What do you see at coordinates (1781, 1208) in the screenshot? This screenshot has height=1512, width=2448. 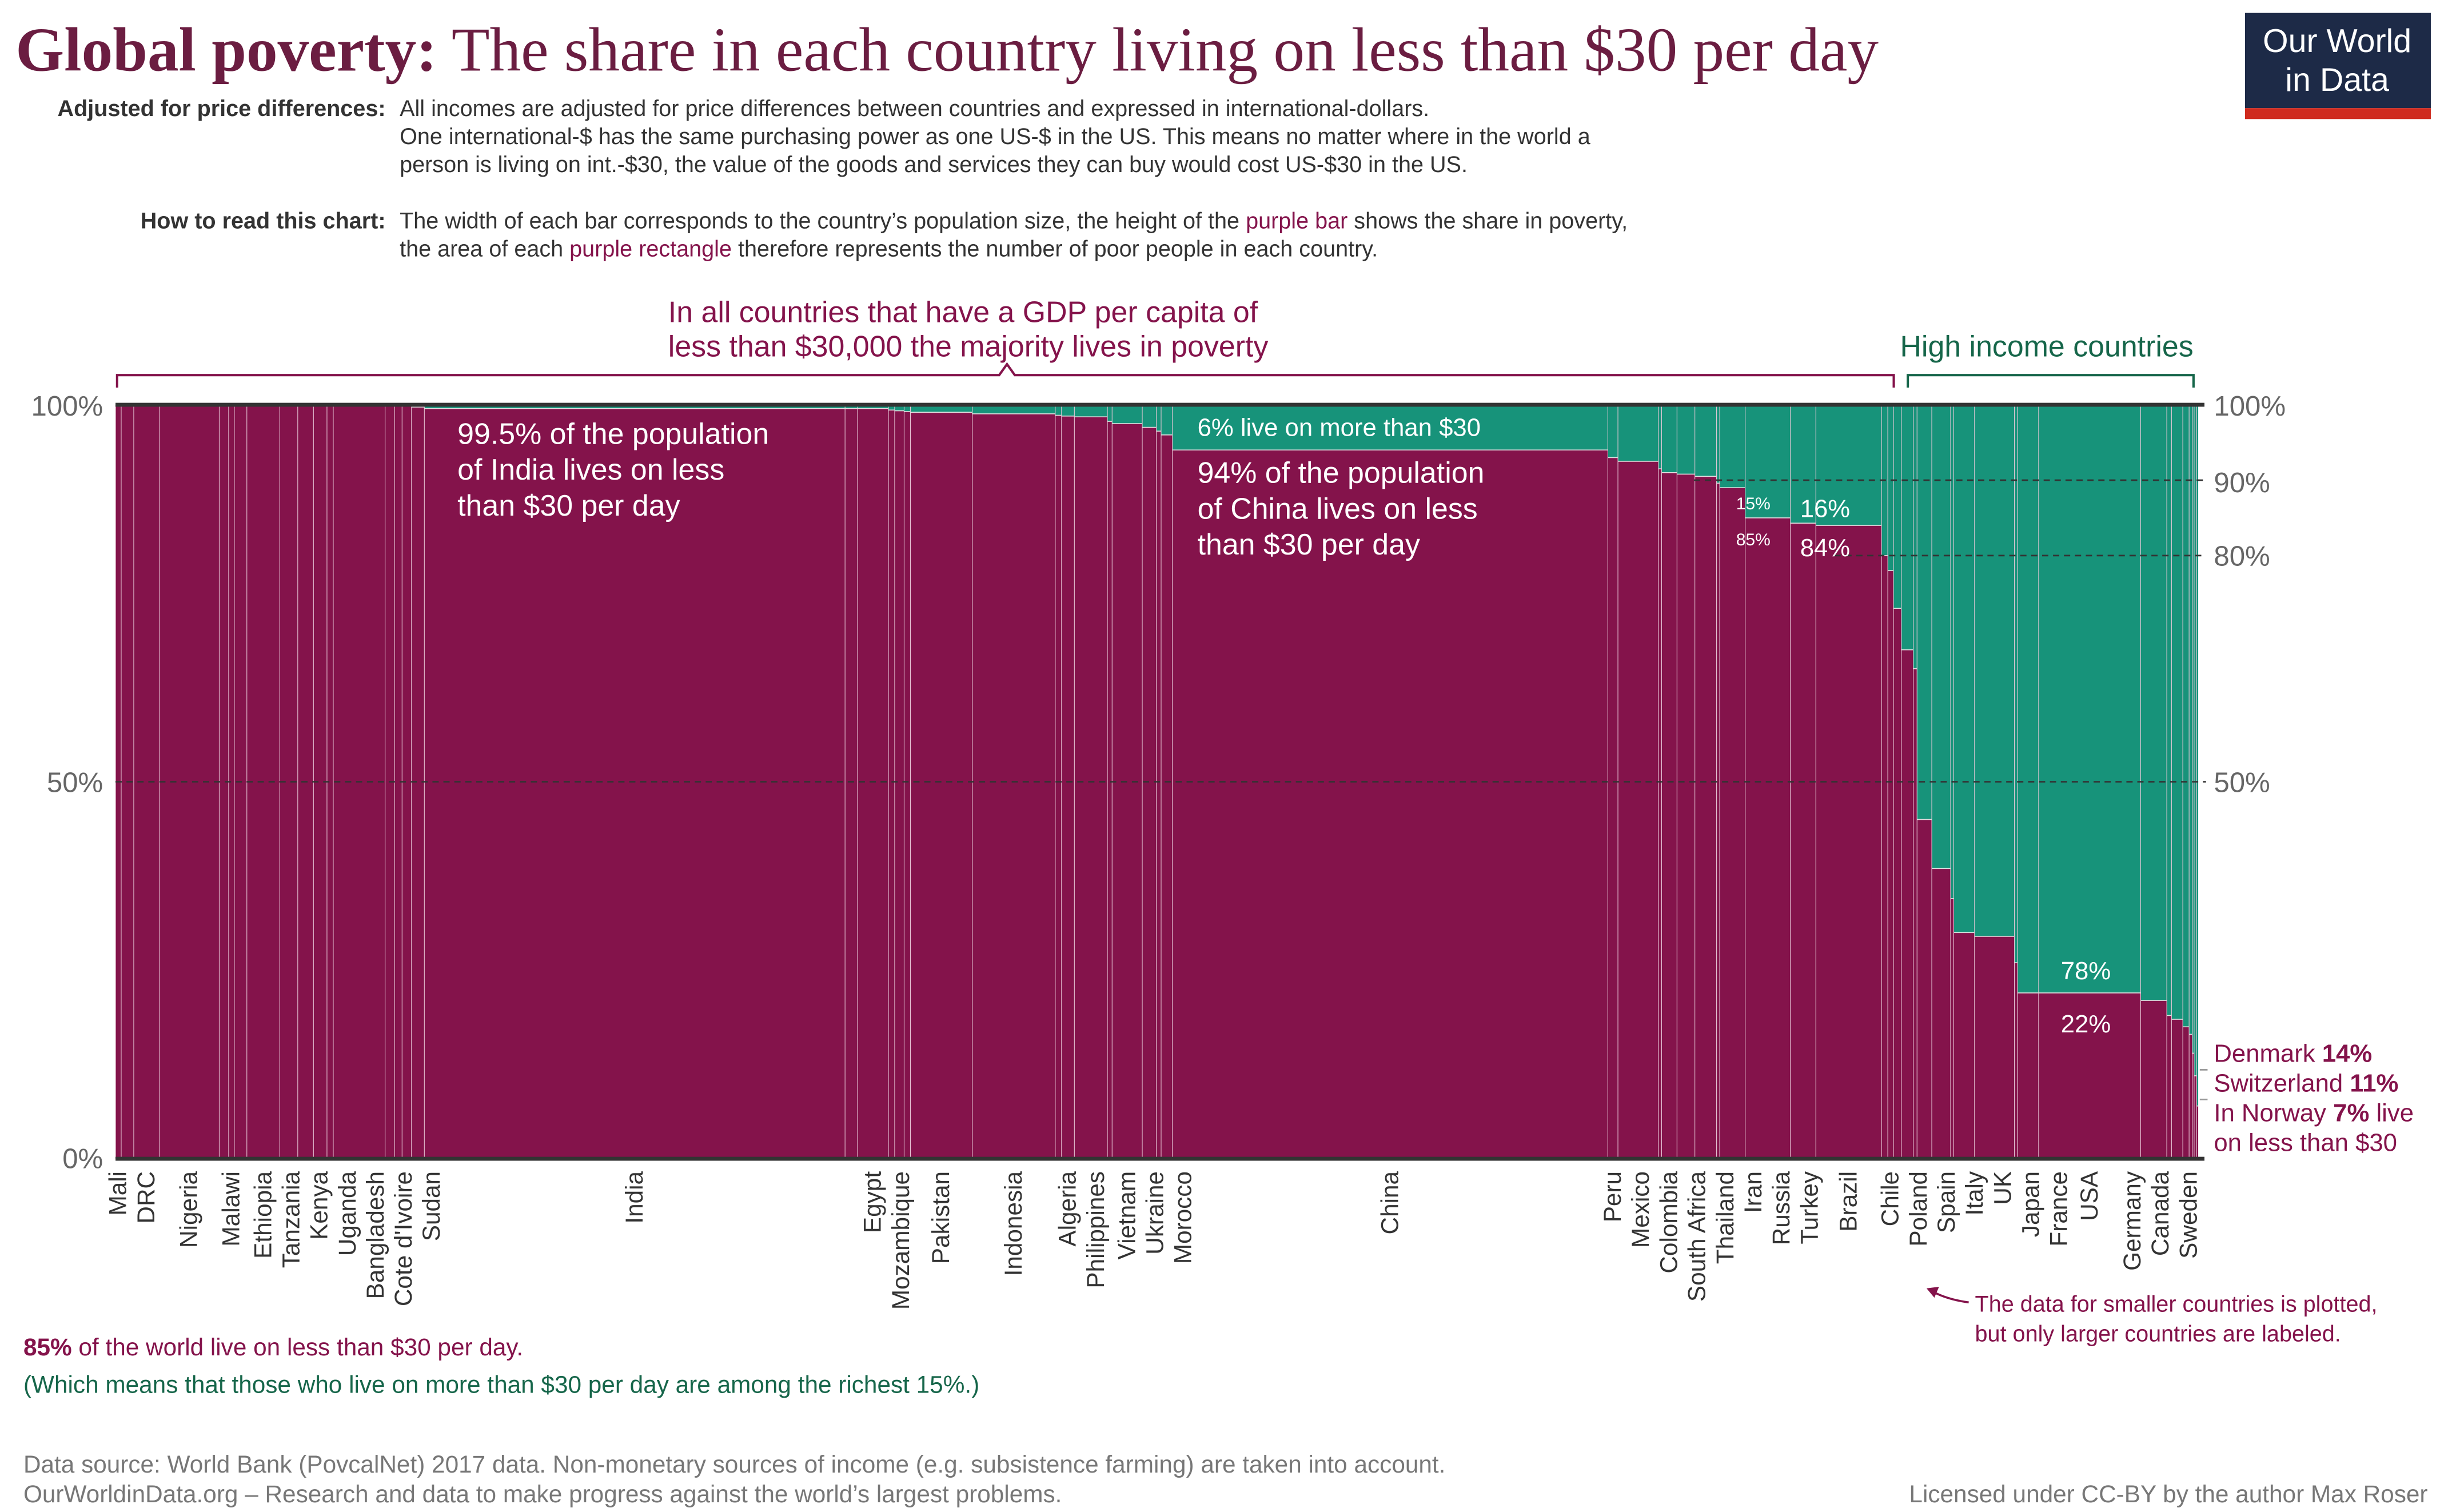 I see `country-label: Russia` at bounding box center [1781, 1208].